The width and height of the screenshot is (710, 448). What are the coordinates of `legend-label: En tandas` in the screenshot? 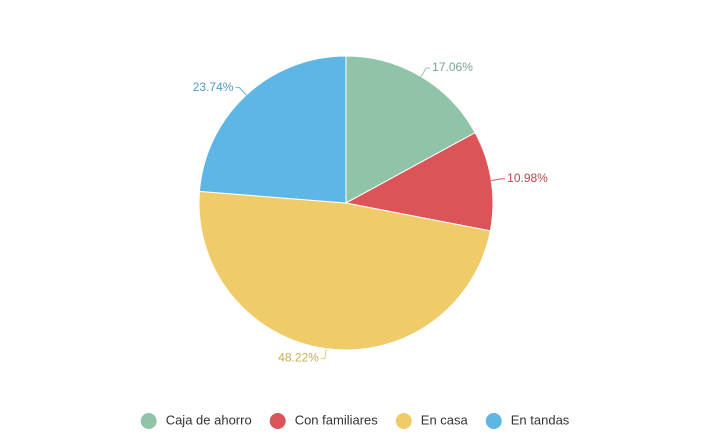 It's located at (540, 419).